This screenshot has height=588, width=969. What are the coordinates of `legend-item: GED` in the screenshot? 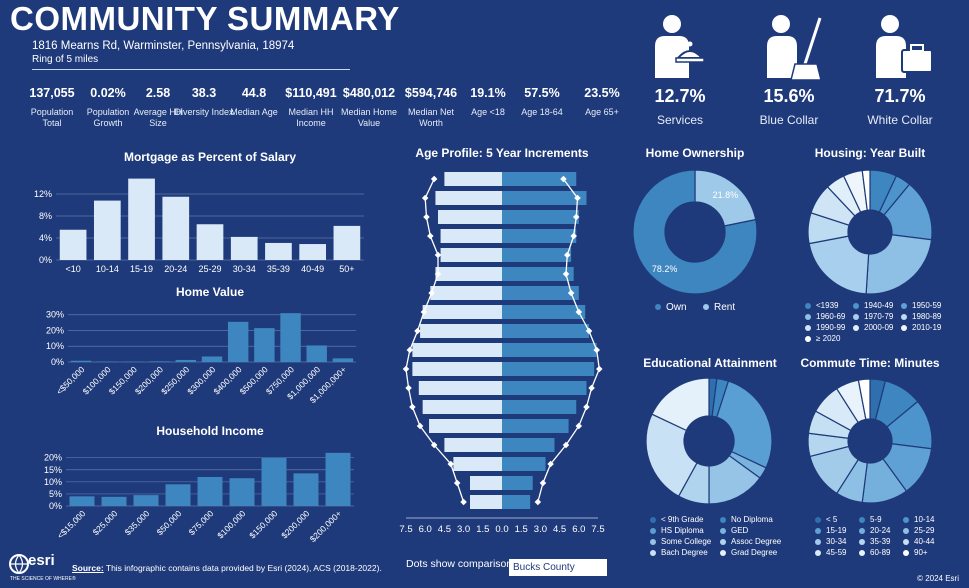 It's located at (734, 530).